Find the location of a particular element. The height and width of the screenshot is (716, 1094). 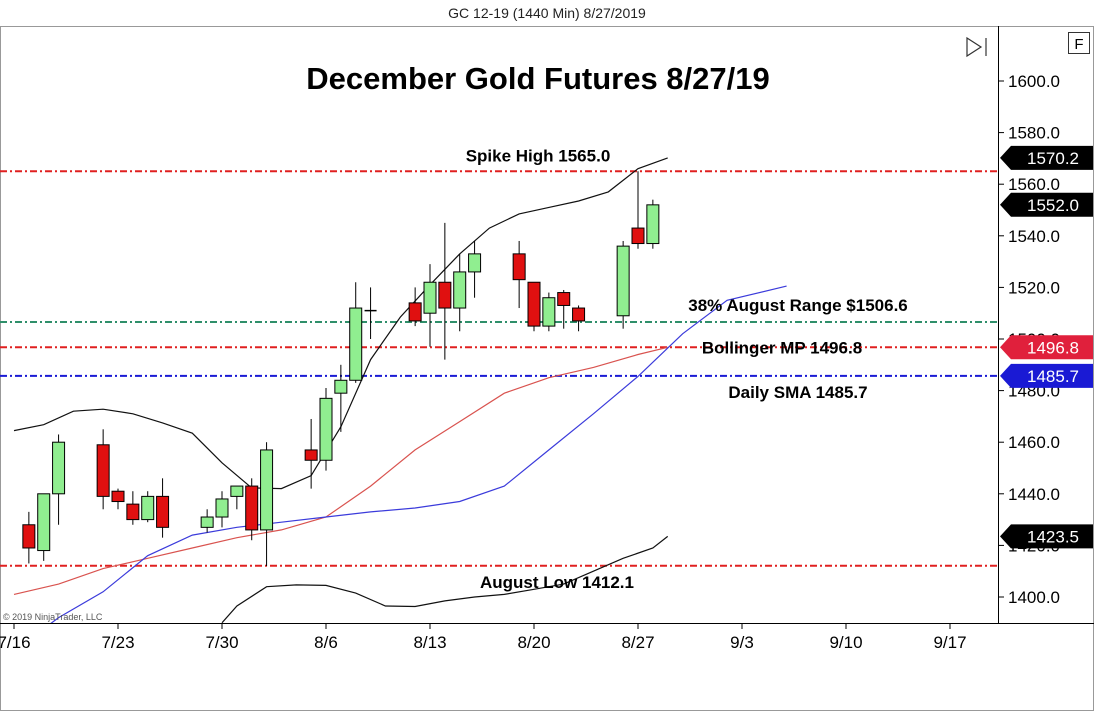

y-tick-label-6: 1520.0 is located at coordinates (1034, 287).